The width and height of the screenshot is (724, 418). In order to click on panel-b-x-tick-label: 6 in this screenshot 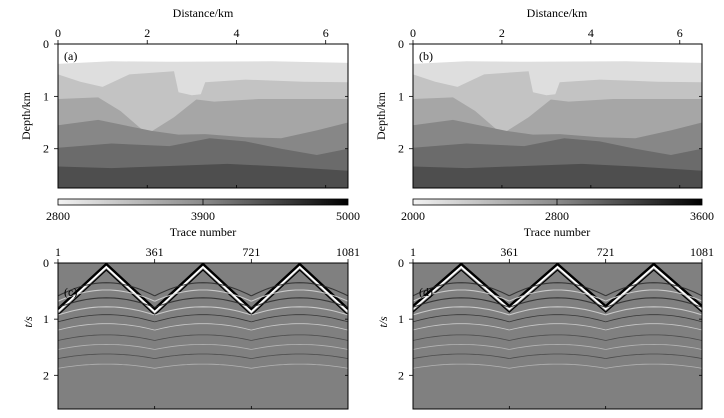, I will do `click(680, 33)`.